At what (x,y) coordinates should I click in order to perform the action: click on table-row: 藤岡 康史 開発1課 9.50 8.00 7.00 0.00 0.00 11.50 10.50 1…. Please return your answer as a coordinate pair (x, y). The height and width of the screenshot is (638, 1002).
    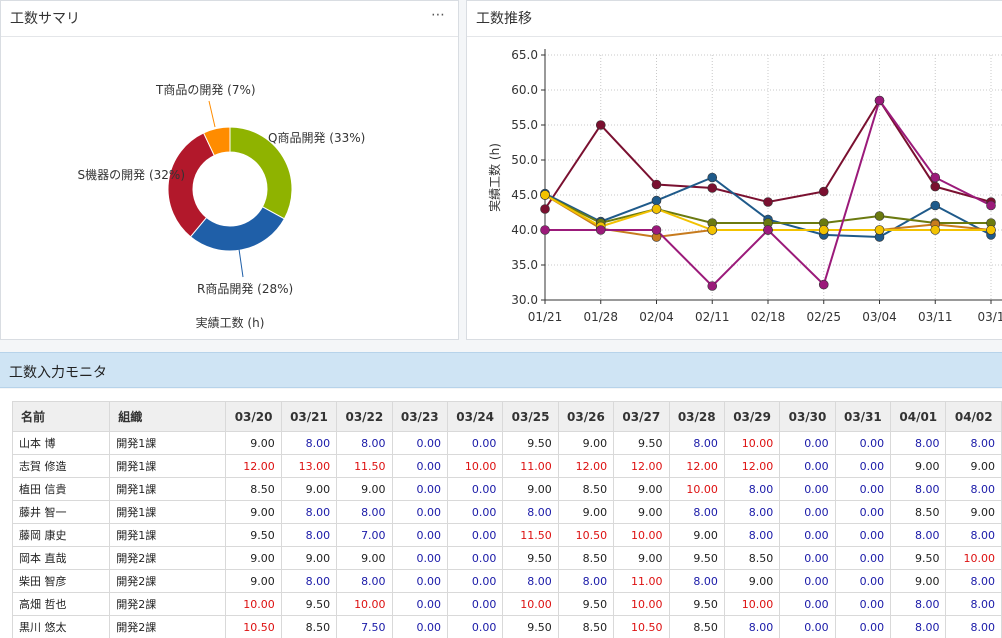
    Looking at the image, I should click on (506, 535).